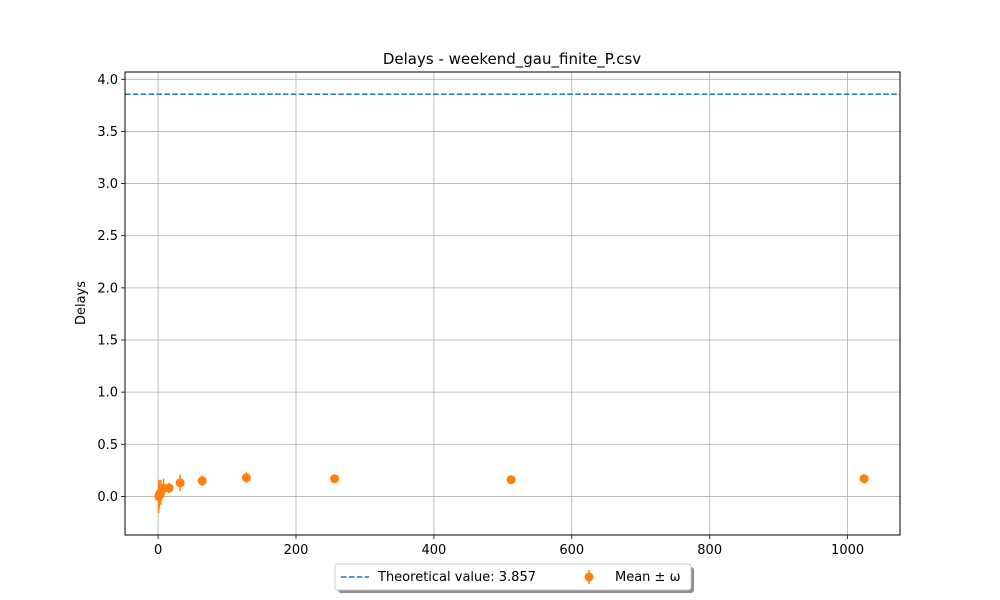  I want to click on y-tick-label: 3.5, so click(107, 132).